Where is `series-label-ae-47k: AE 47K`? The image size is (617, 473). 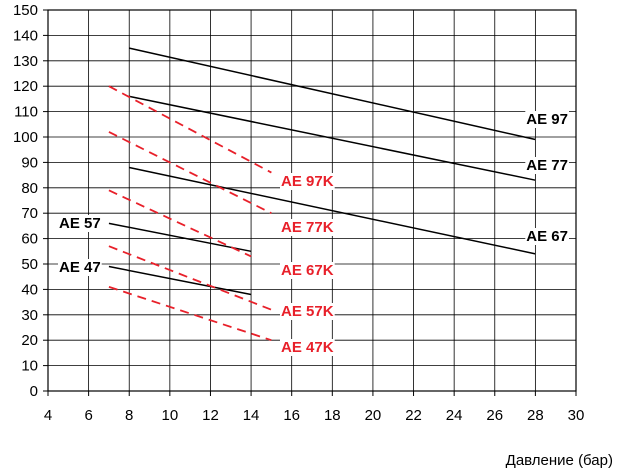 series-label-ae-47k: AE 47K is located at coordinates (307, 347).